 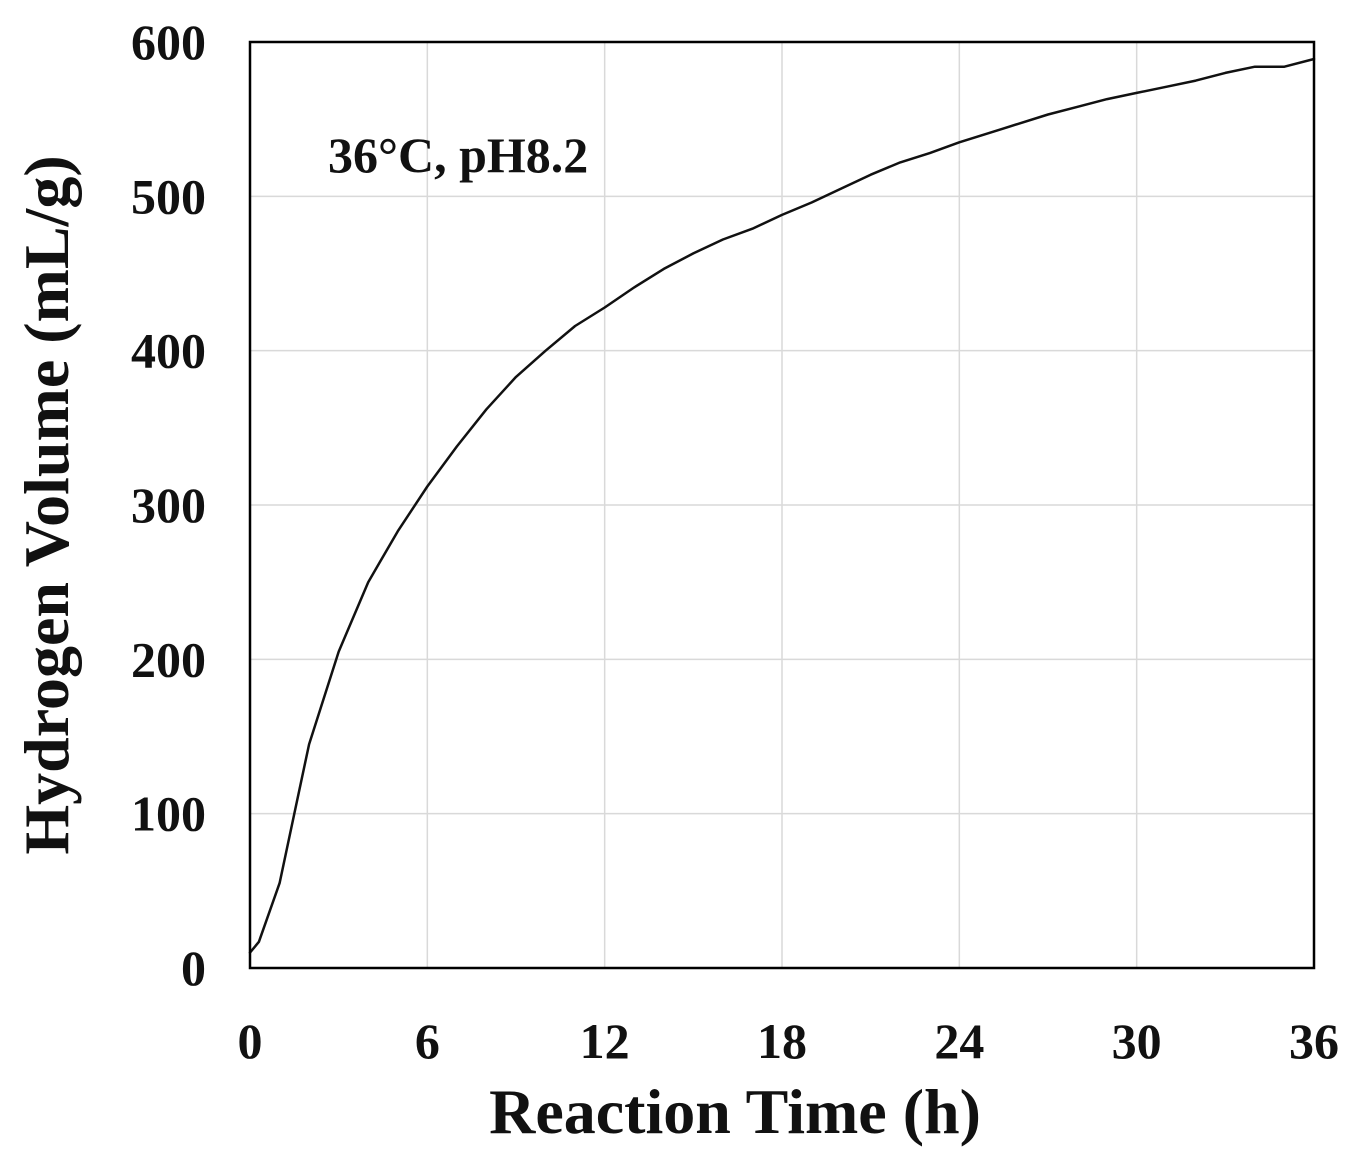 I want to click on x-tick-label: 18, so click(x=782, y=1041).